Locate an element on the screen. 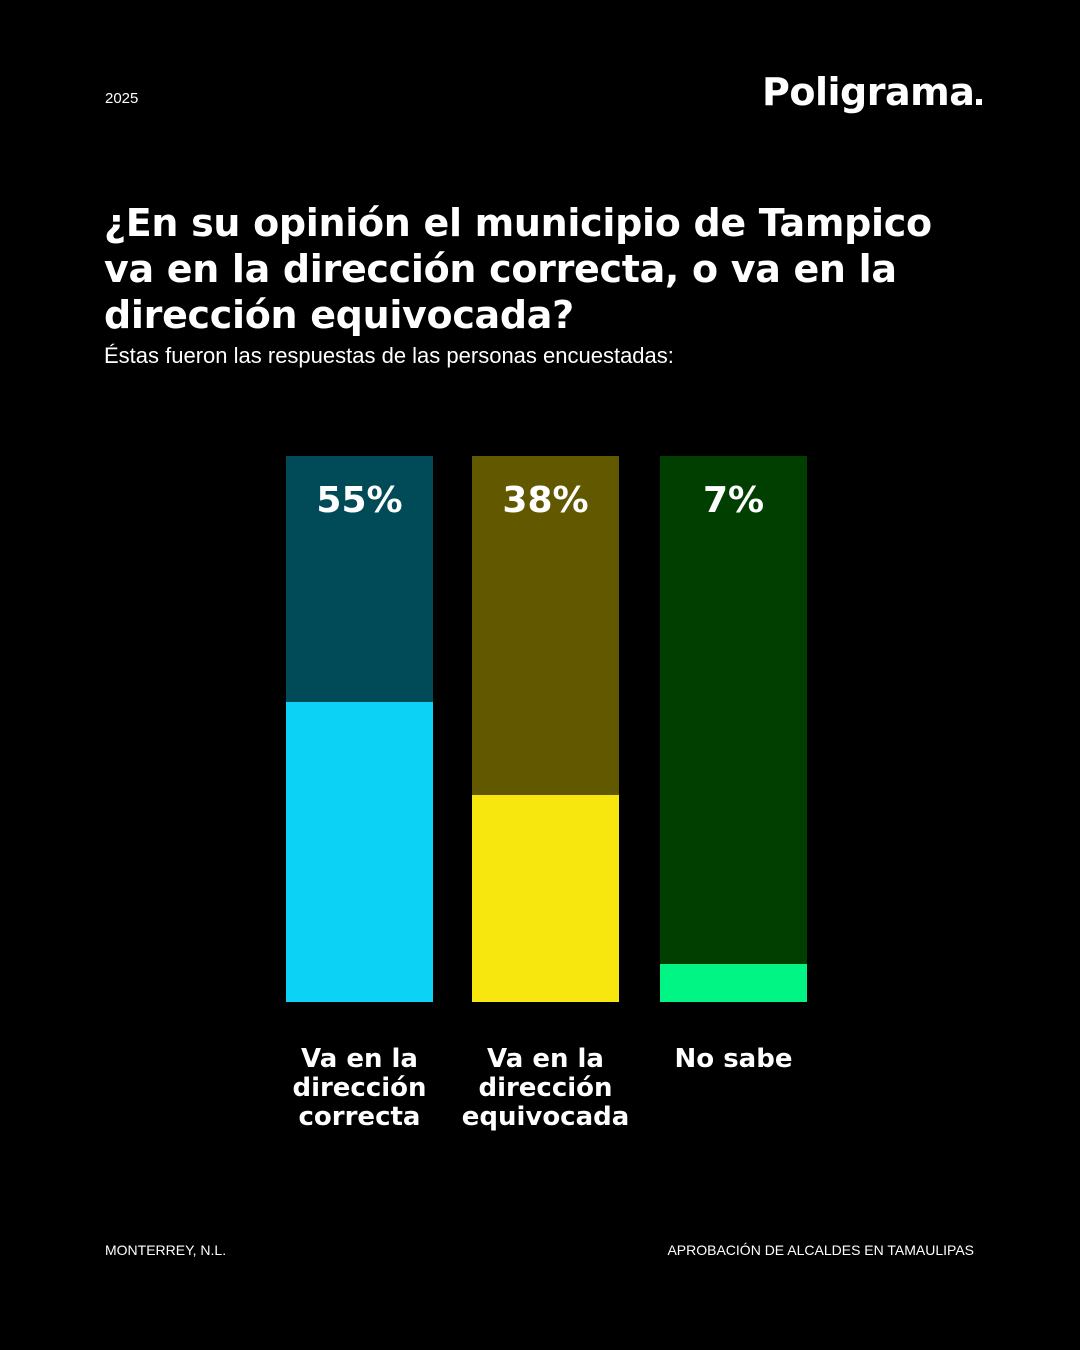  year-label: 2025 is located at coordinates (122, 98).